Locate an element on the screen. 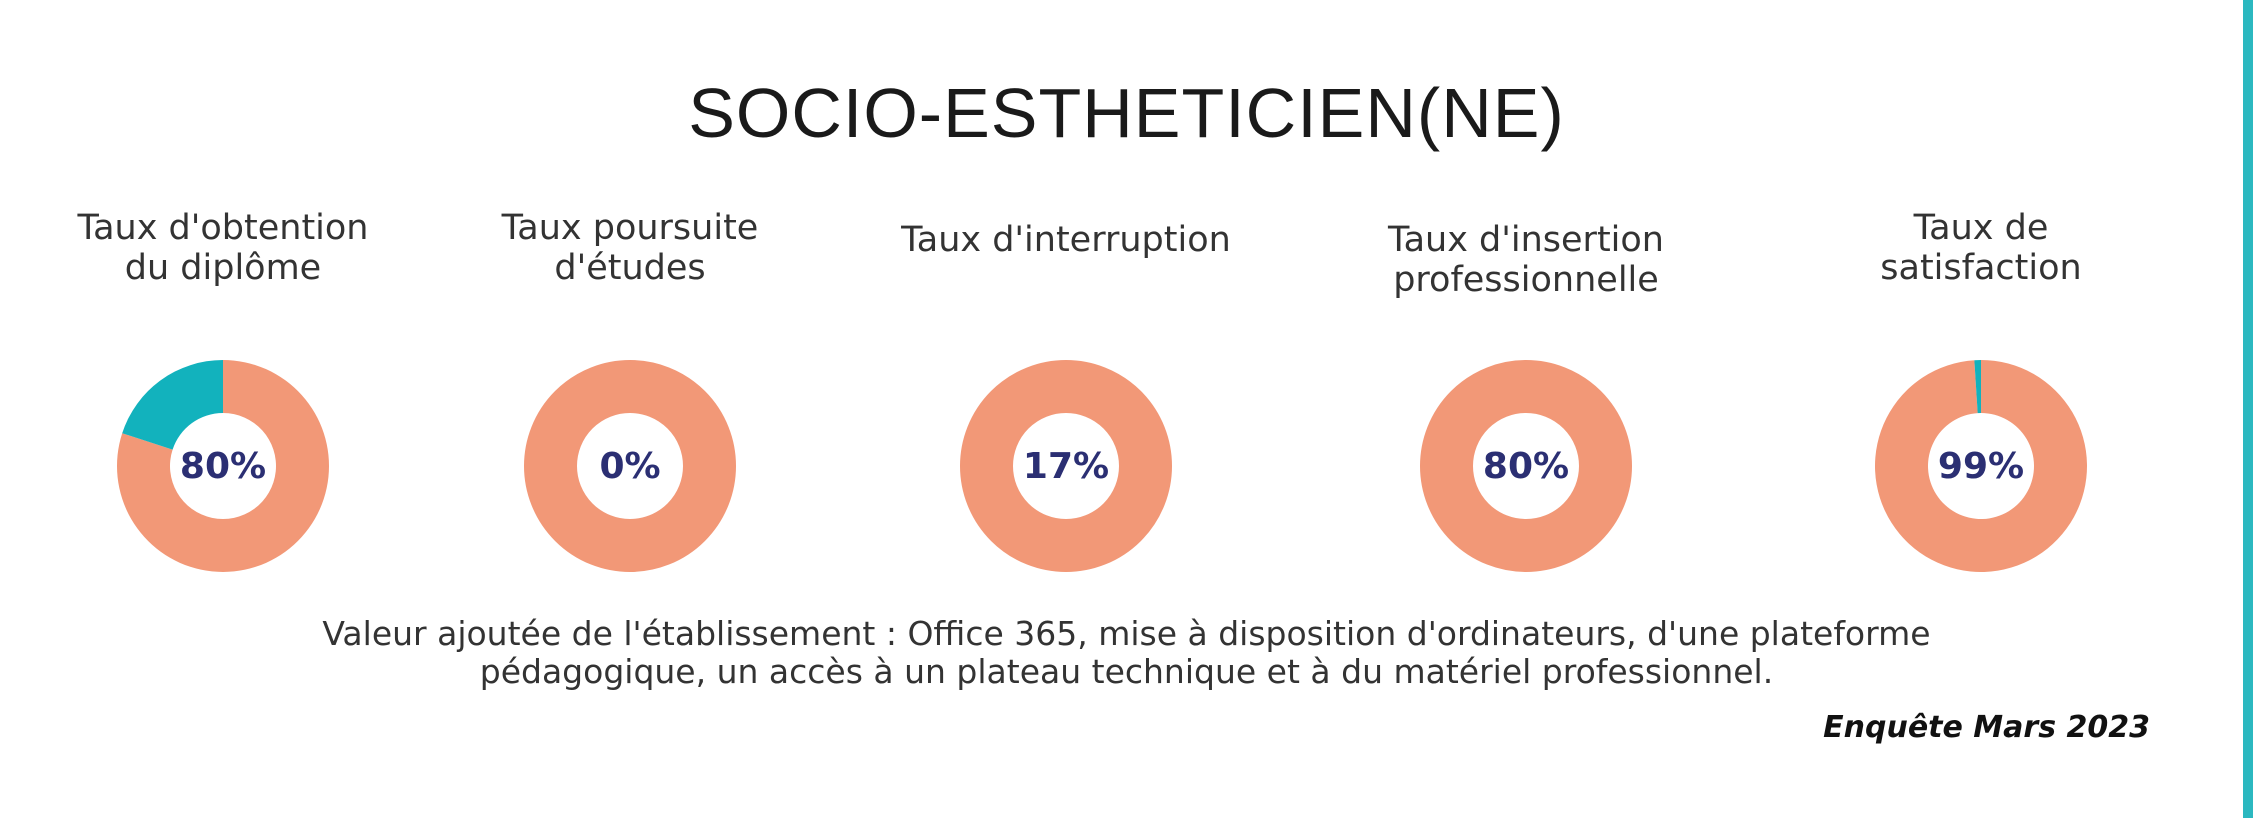 This screenshot has height=818, width=2253. indicator-professional-insertion: Taux d'insertion professionnelle 80% is located at coordinates (1526, 390).